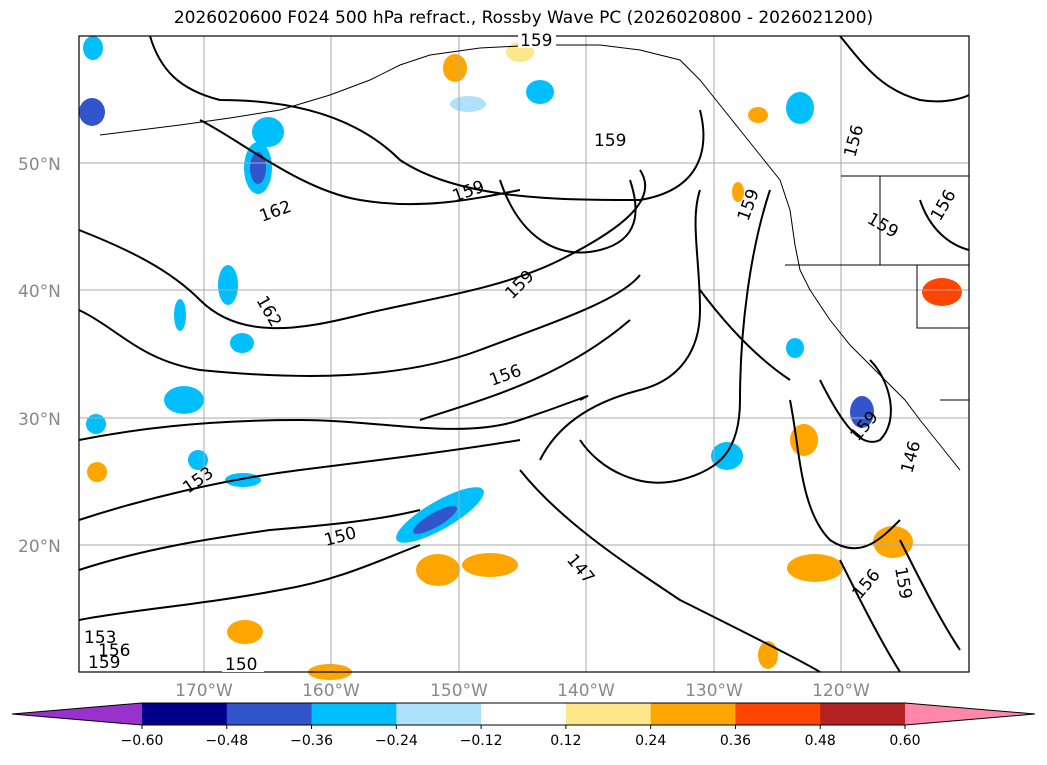 The image size is (1047, 765). I want to click on contour-label: 156, so click(114, 651).